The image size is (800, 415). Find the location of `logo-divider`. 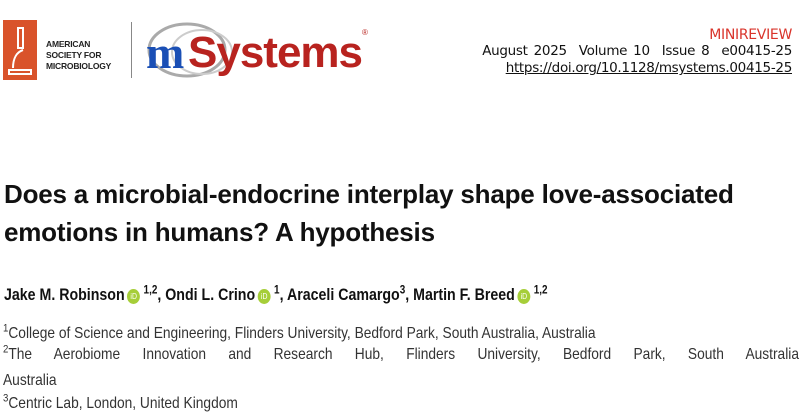

logo-divider is located at coordinates (131, 50).